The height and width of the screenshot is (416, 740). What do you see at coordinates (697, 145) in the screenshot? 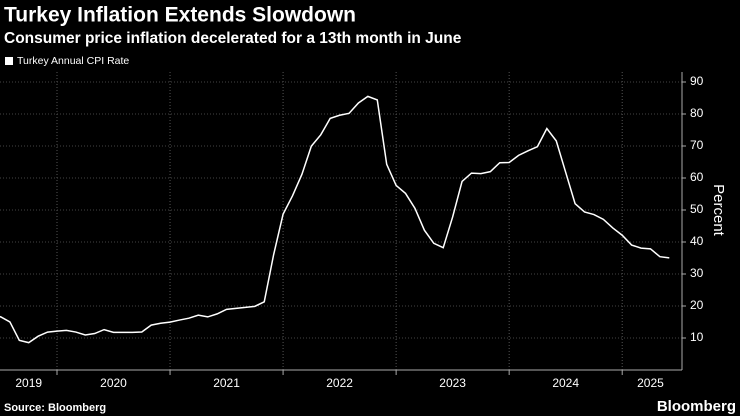
I see `y-tick-label: 70` at bounding box center [697, 145].